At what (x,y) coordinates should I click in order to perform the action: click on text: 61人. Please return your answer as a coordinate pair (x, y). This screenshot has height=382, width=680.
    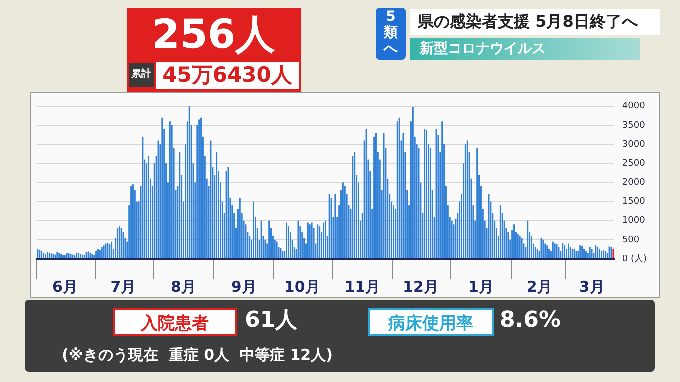
    Looking at the image, I should click on (271, 321).